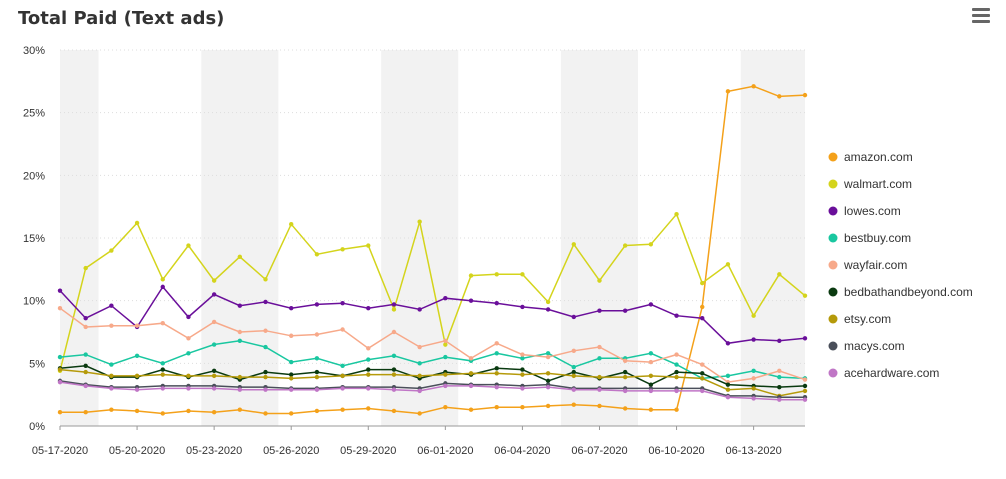  Describe the element at coordinates (866, 346) in the screenshot. I see `legend-item-macys.com: macys.com` at that location.